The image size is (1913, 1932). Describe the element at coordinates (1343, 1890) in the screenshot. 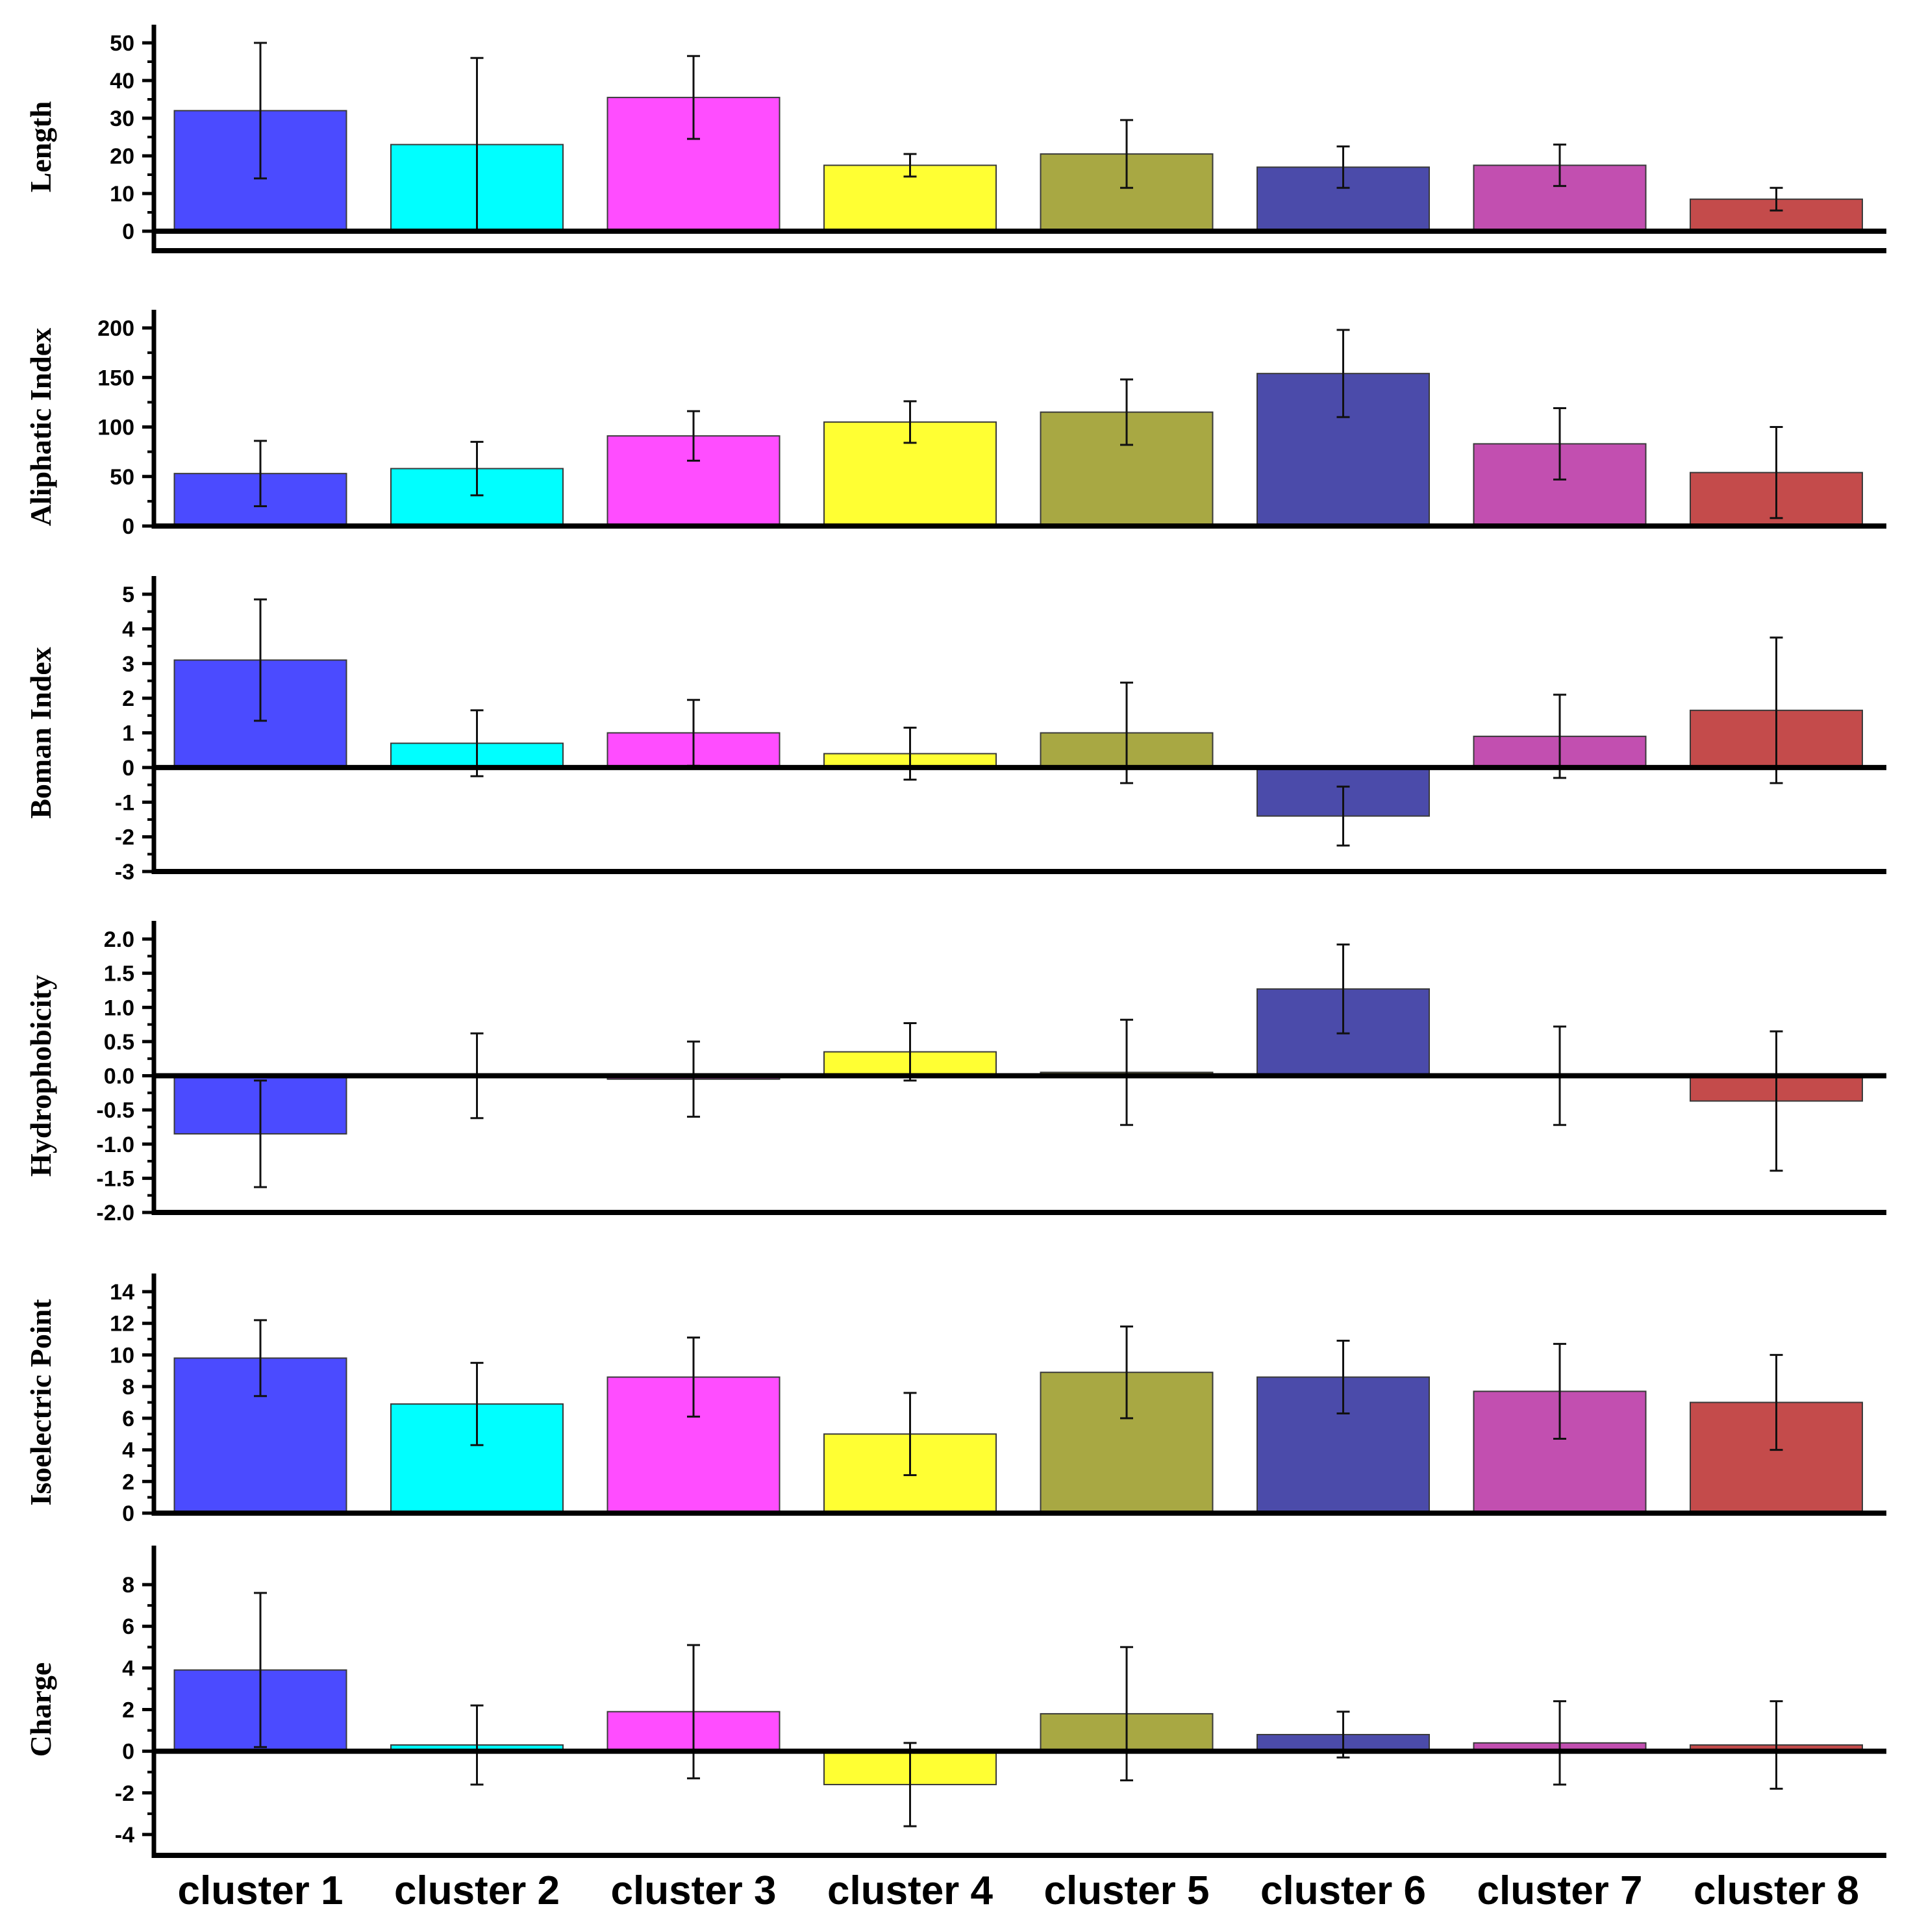

I see `x-category-label: cluster 6` at that location.